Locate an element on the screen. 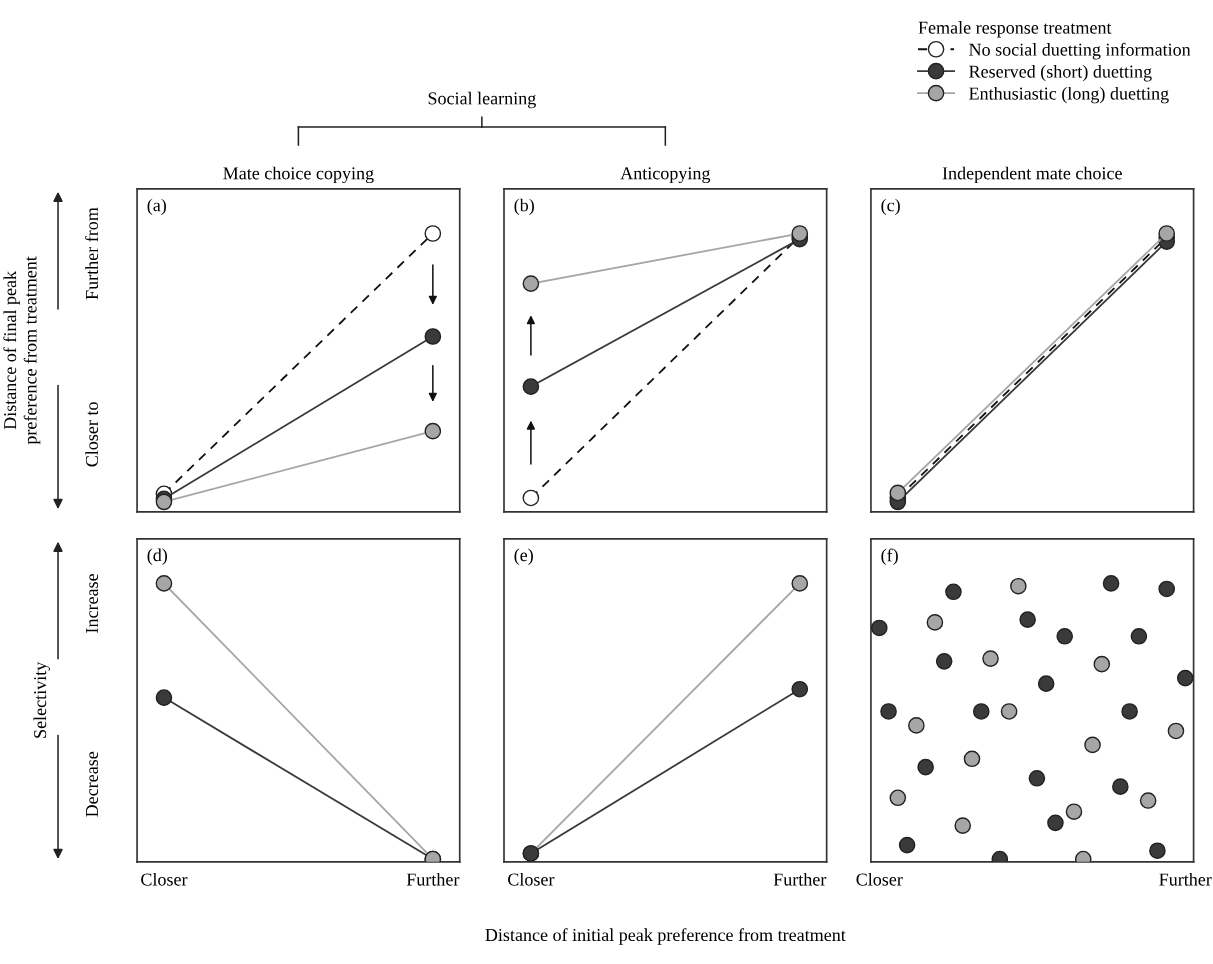 This screenshot has height=964, width=1213. x-axis-title: Distance of initial peak preference from treatment is located at coordinates (665, 936).